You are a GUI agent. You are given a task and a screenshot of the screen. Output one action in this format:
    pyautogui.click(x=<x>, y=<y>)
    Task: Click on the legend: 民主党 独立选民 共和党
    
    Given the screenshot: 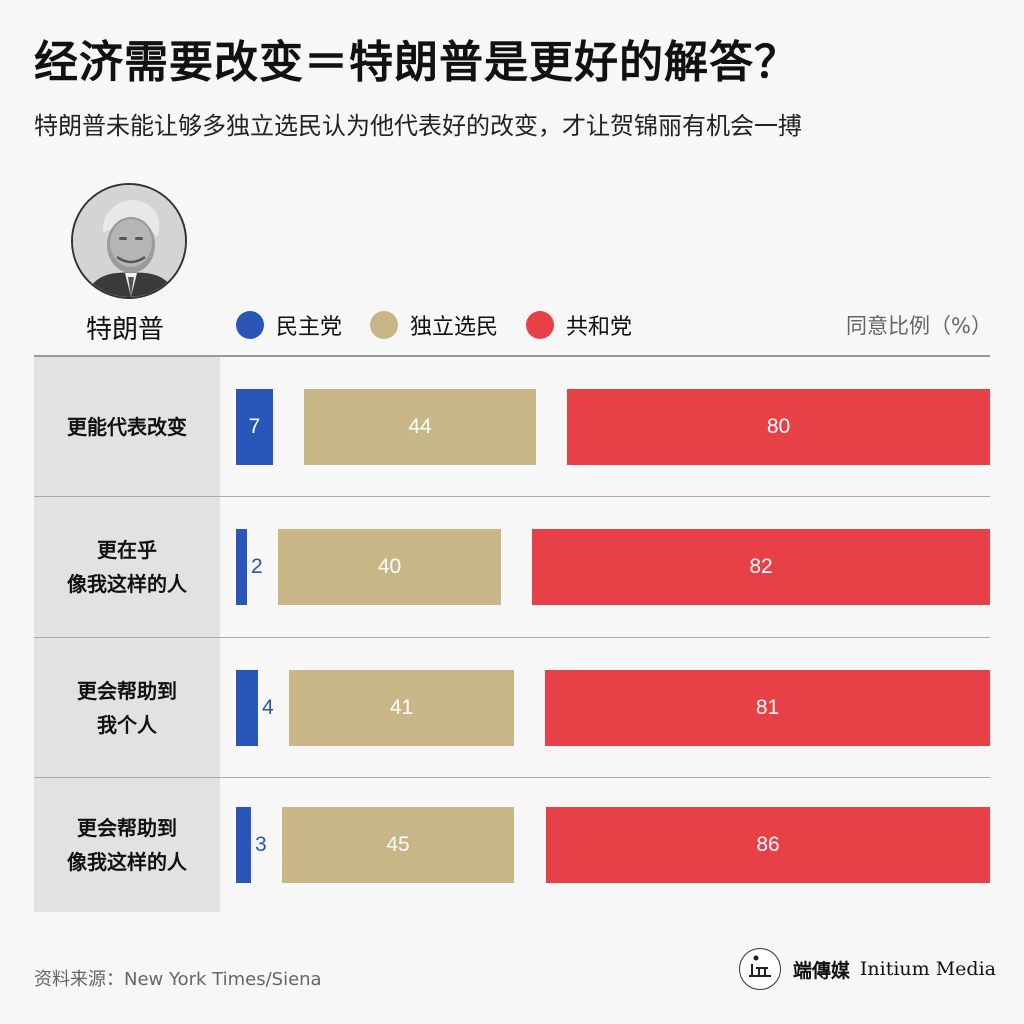 What is the action you would take?
    pyautogui.click(x=448, y=325)
    